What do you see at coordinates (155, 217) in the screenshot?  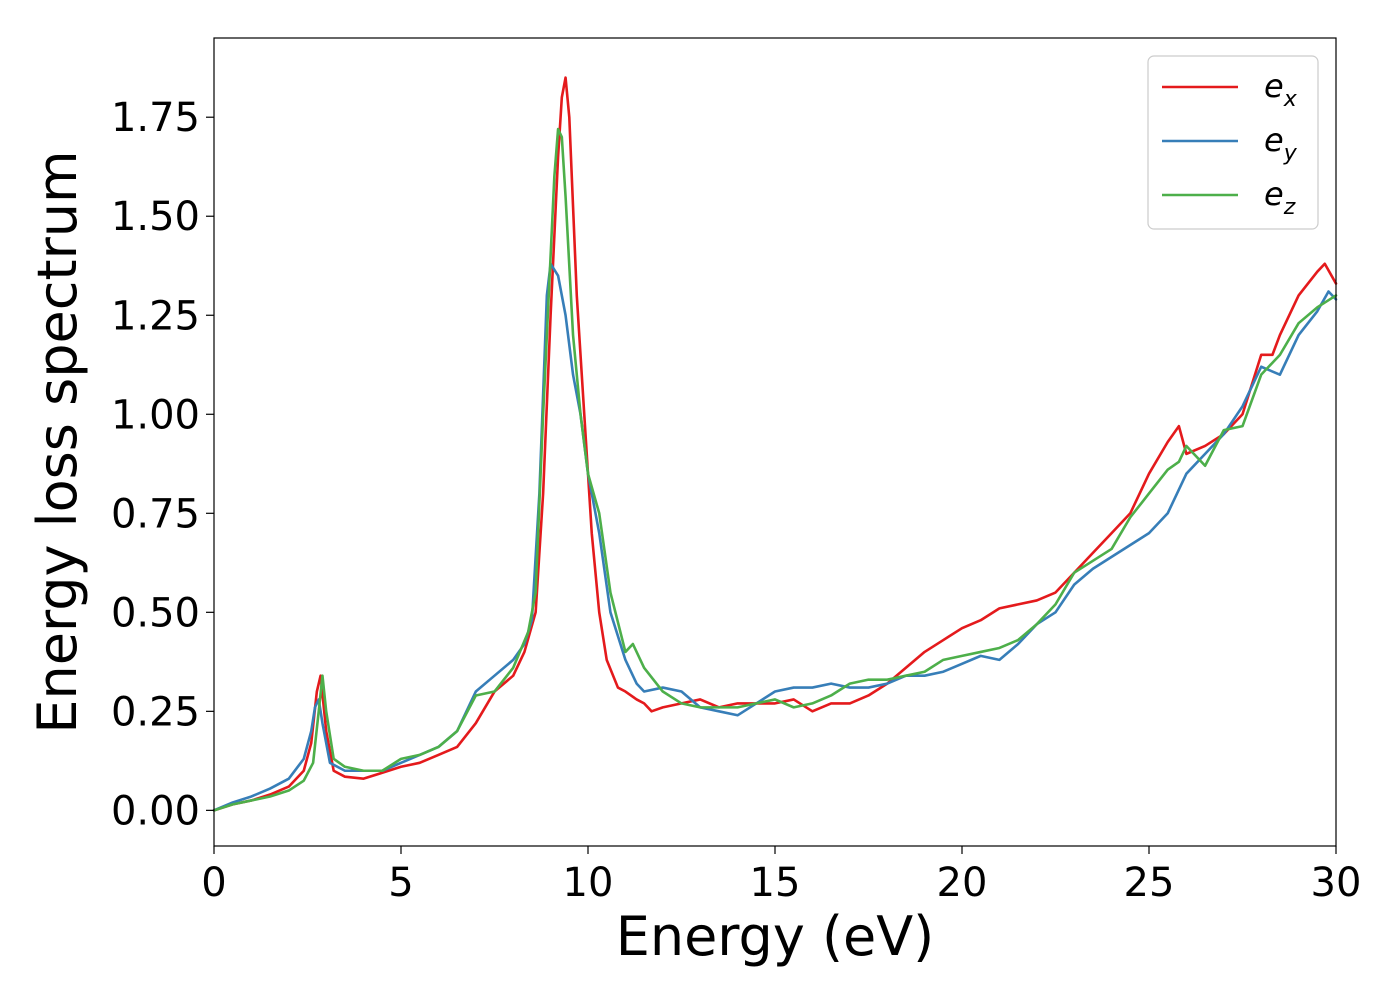 I see `y-tick-label: 1.50` at bounding box center [155, 217].